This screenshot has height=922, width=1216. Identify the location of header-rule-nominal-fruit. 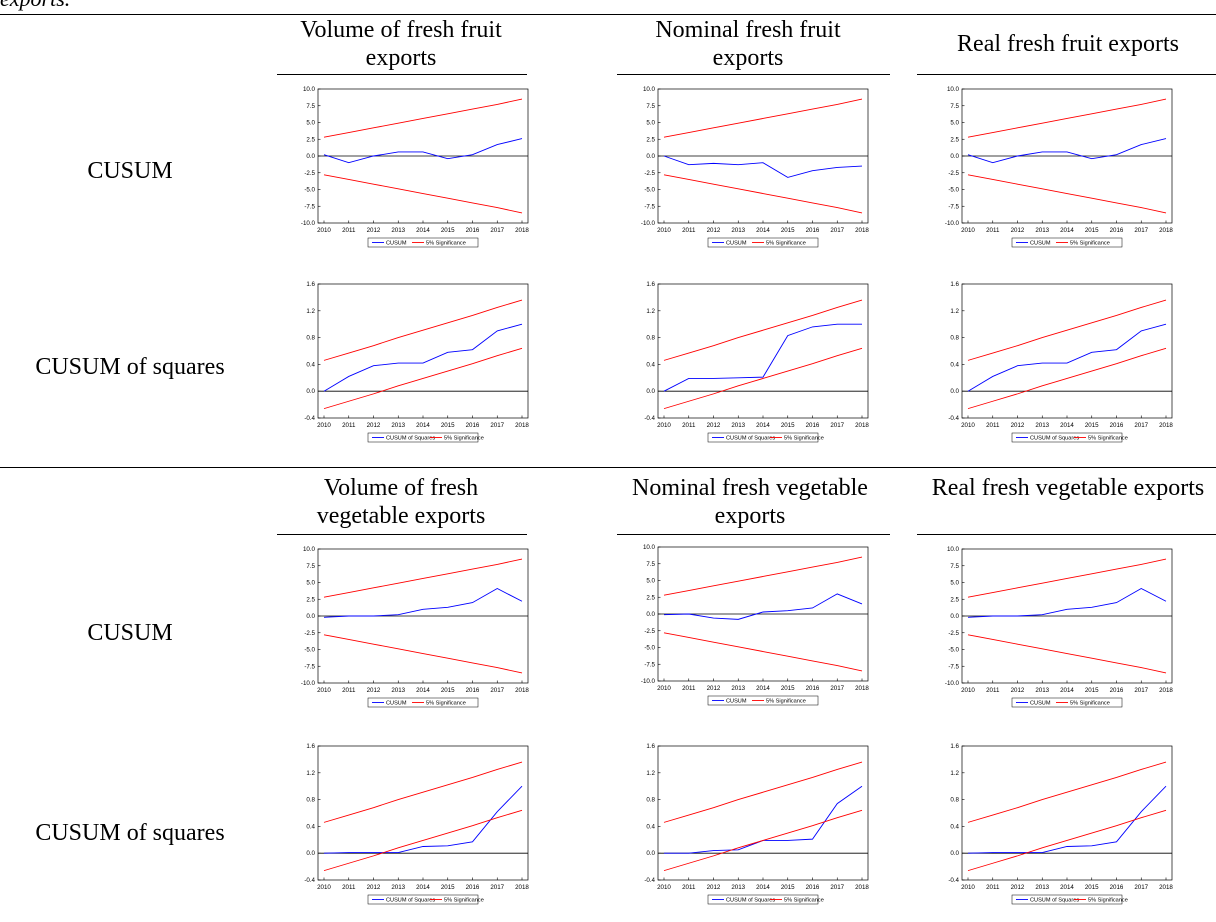
(753, 74).